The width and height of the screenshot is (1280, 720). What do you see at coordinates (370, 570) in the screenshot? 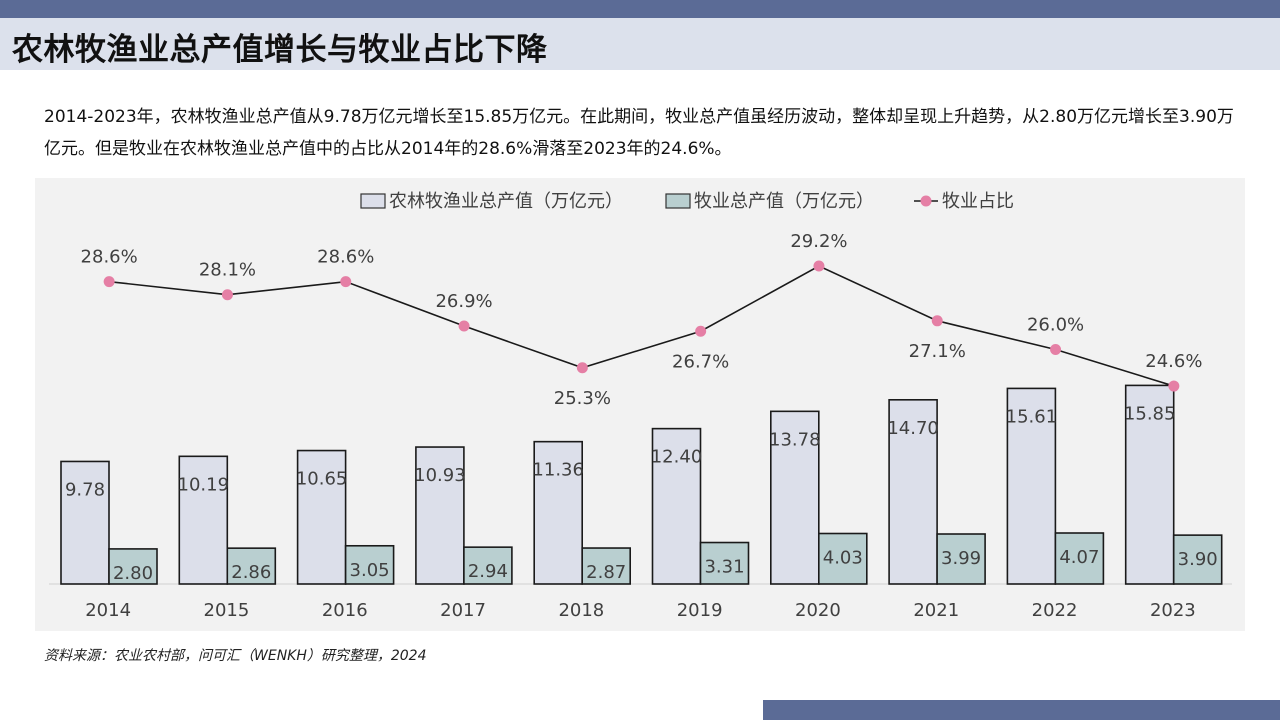
I see `bar-husbandry-label: 3.05` at bounding box center [370, 570].